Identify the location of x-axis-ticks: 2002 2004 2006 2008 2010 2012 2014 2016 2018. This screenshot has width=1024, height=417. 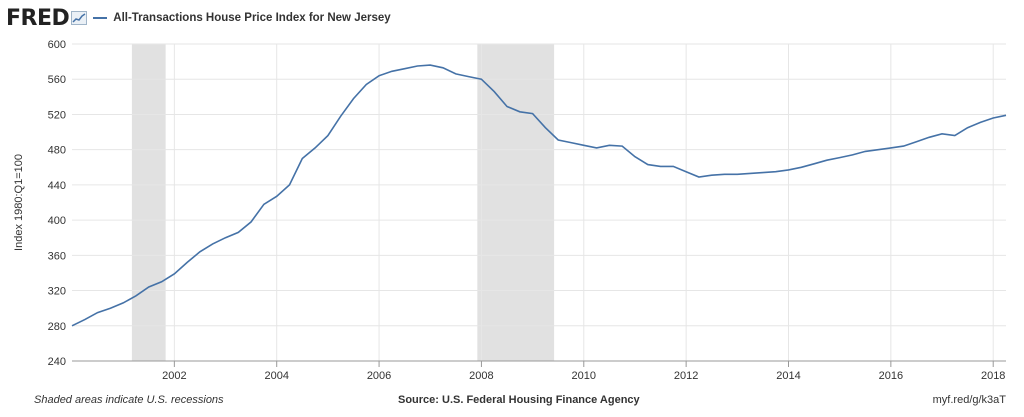
(583, 371).